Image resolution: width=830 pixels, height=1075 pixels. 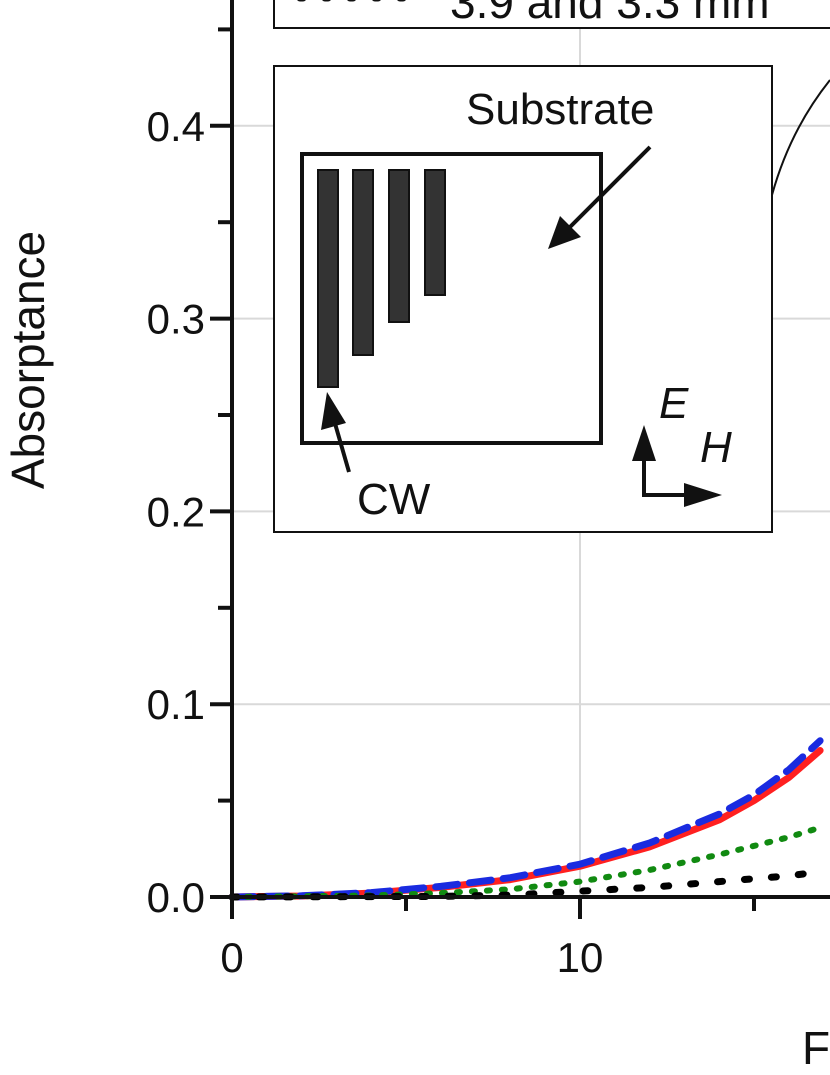 I want to click on cw-arrowhead, so click(x=333, y=411).